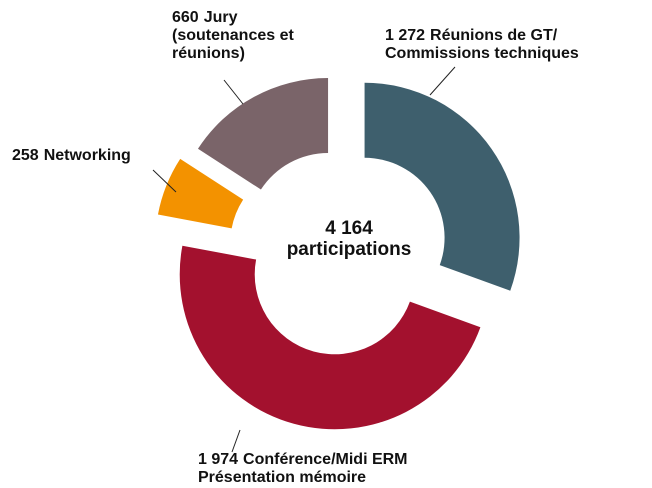  I want to click on value-label: 1 974, so click(218, 459).